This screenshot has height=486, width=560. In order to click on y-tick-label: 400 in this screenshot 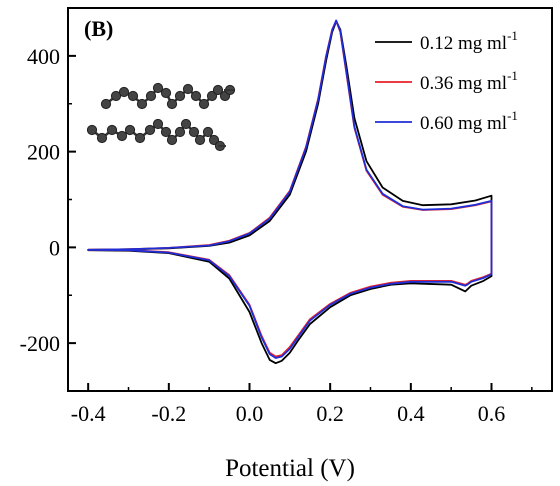, I will do `click(43, 56)`.